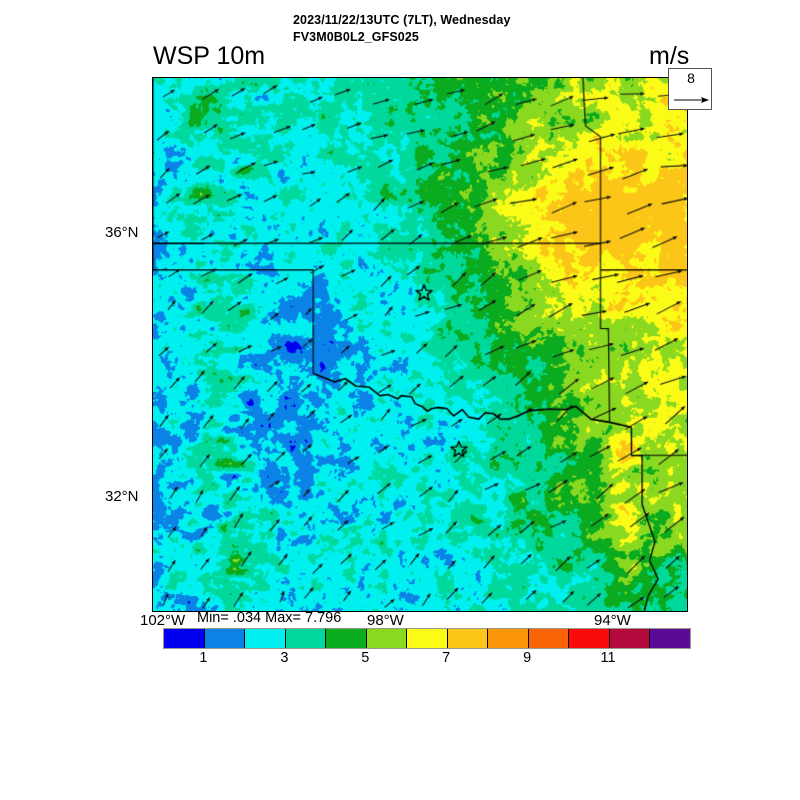 Image resolution: width=800 pixels, height=800 pixels. I want to click on colorbar-tick-labels: 1 3 5 7 9 11, so click(426, 659).